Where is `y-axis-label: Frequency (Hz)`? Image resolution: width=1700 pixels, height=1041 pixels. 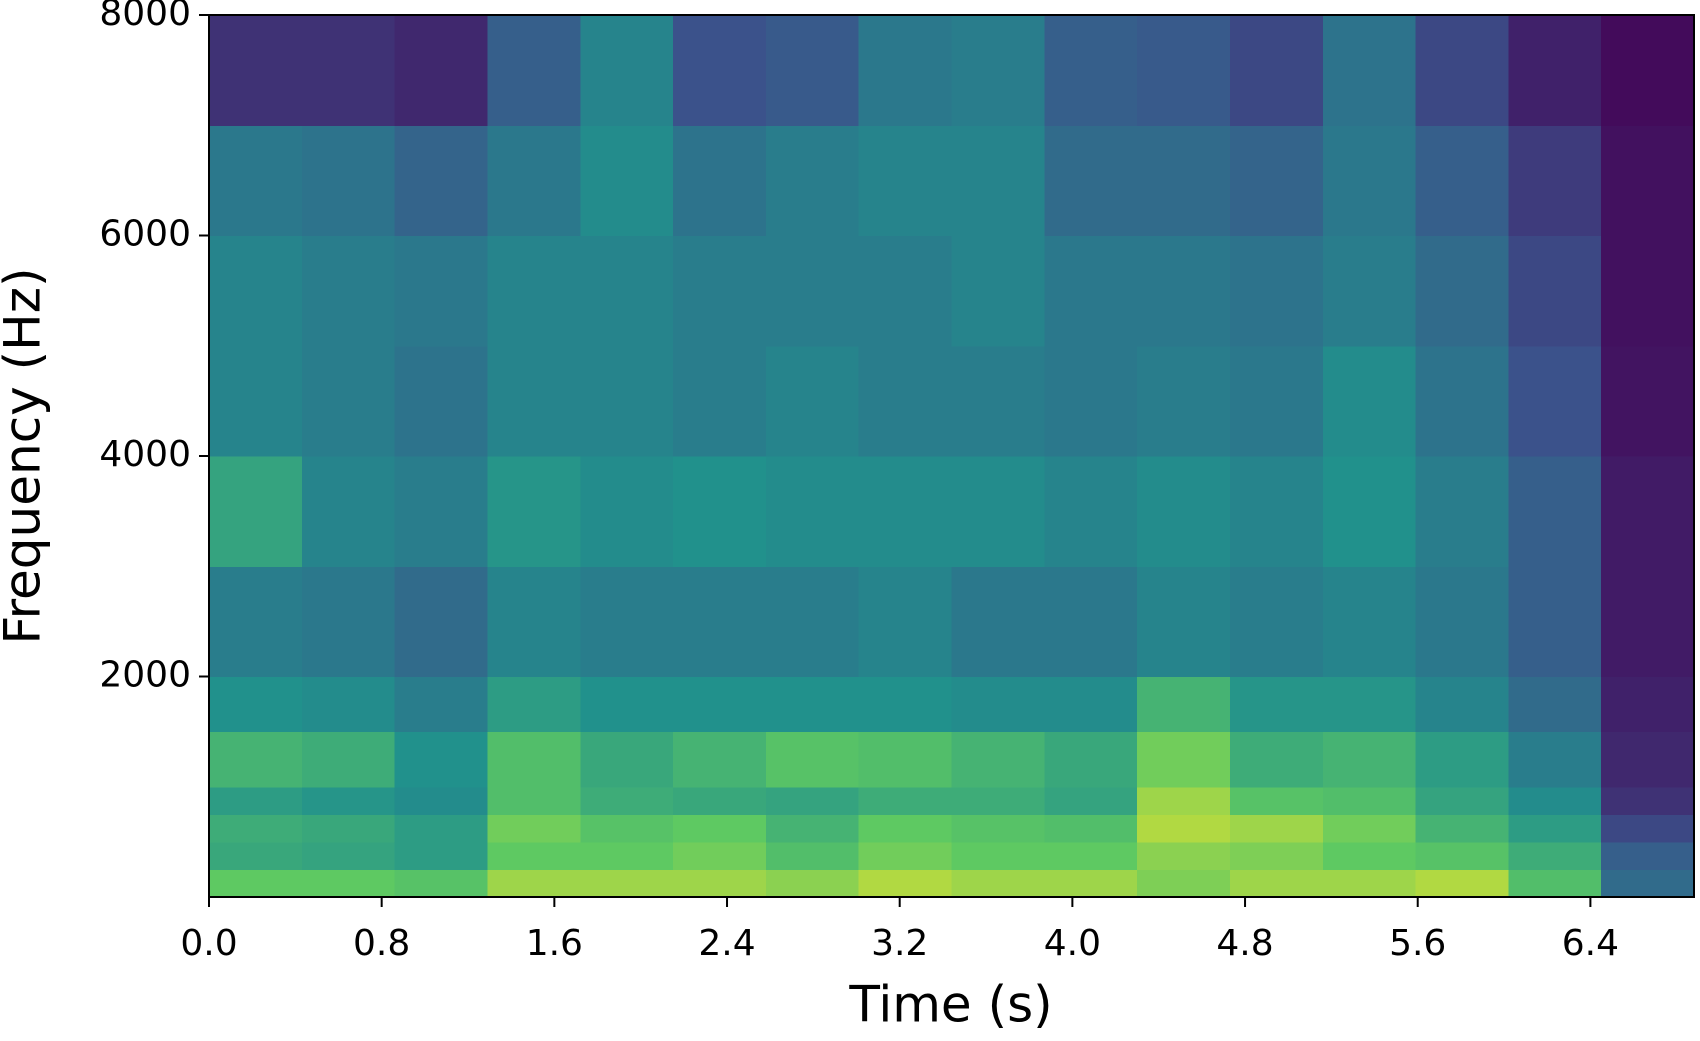 y-axis-label: Frequency (Hz) is located at coordinates (26, 455).